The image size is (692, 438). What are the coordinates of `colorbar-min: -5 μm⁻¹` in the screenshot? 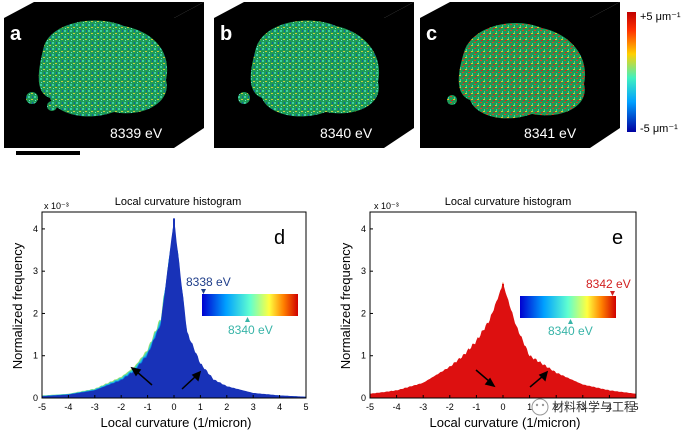 It's located at (659, 129).